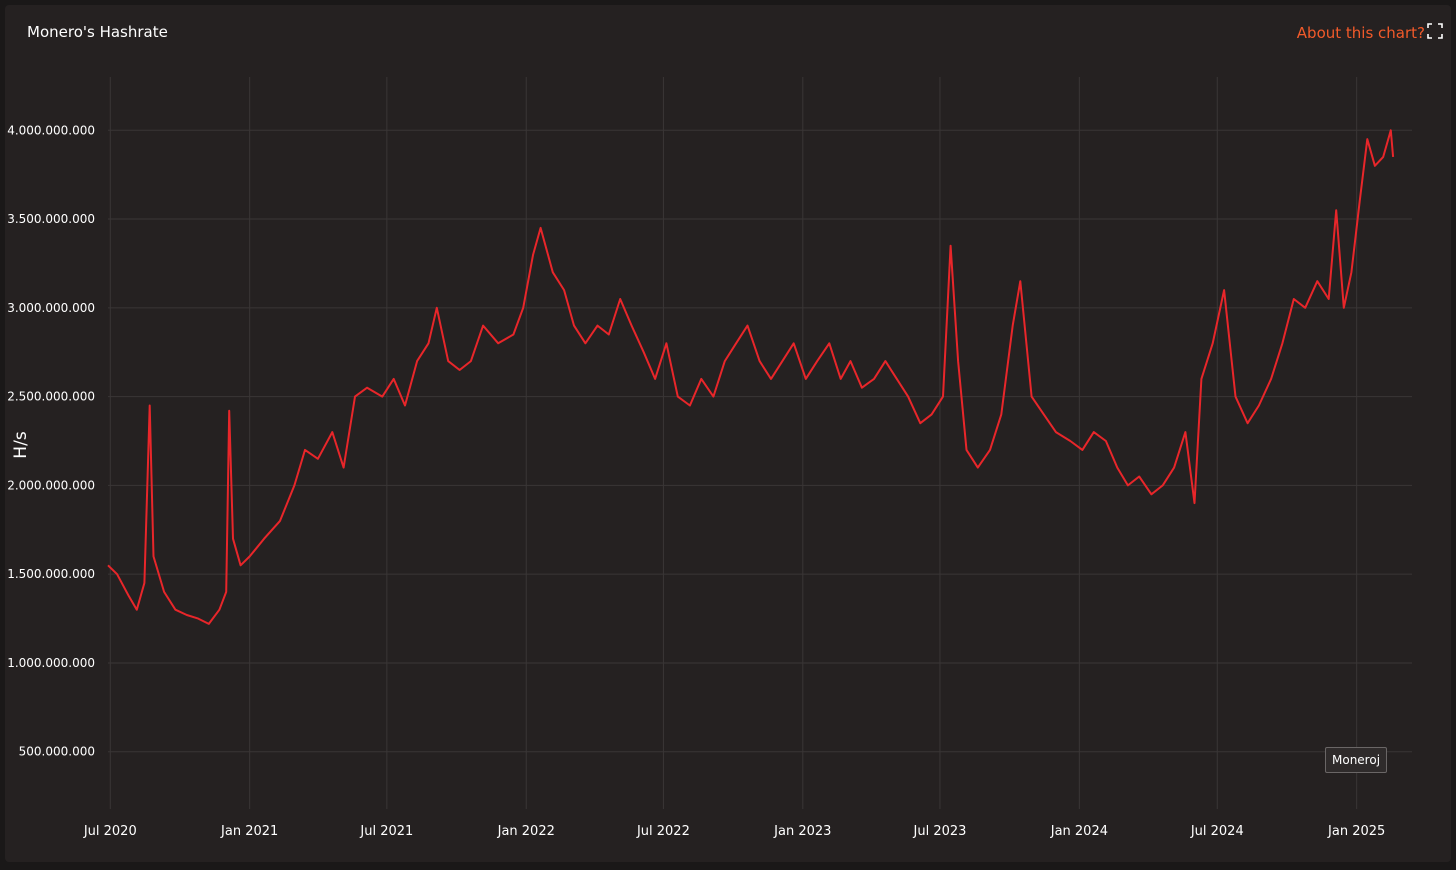  Describe the element at coordinates (51, 219) in the screenshot. I see `y-tick-label: 3.500.000.000` at that location.